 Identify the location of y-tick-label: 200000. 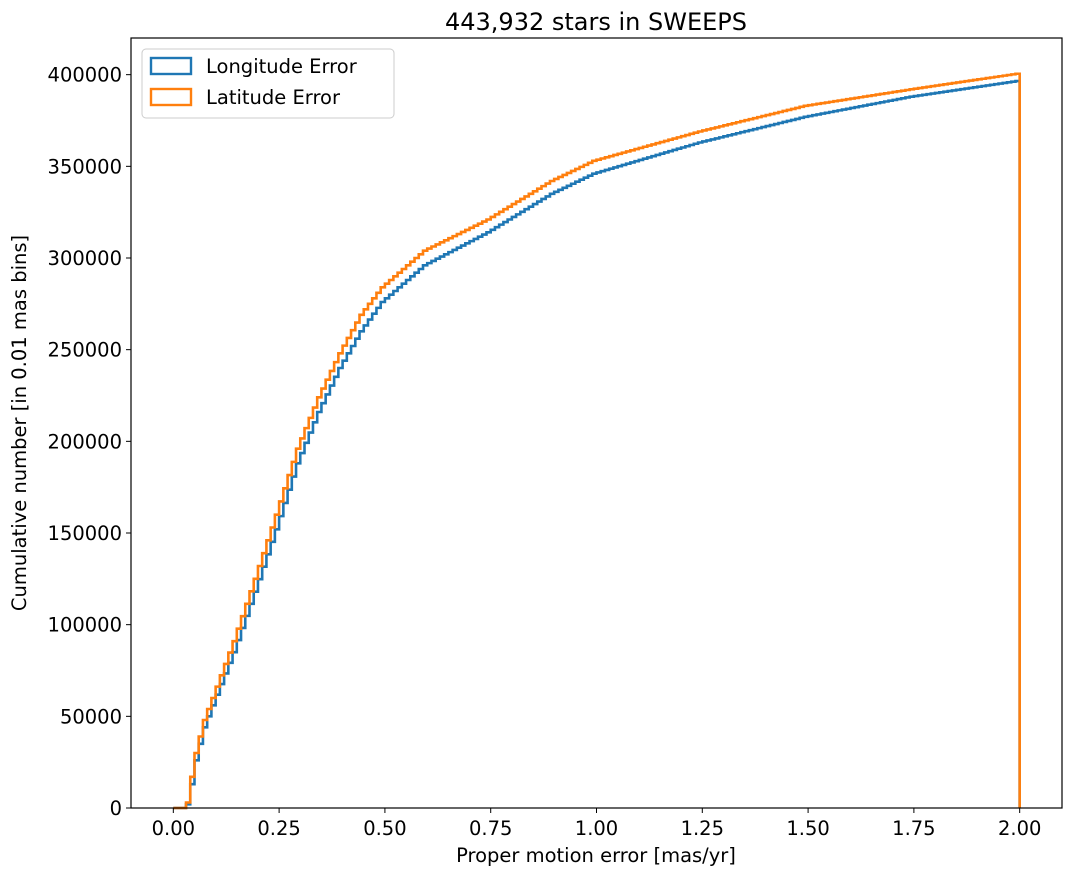
(85, 441).